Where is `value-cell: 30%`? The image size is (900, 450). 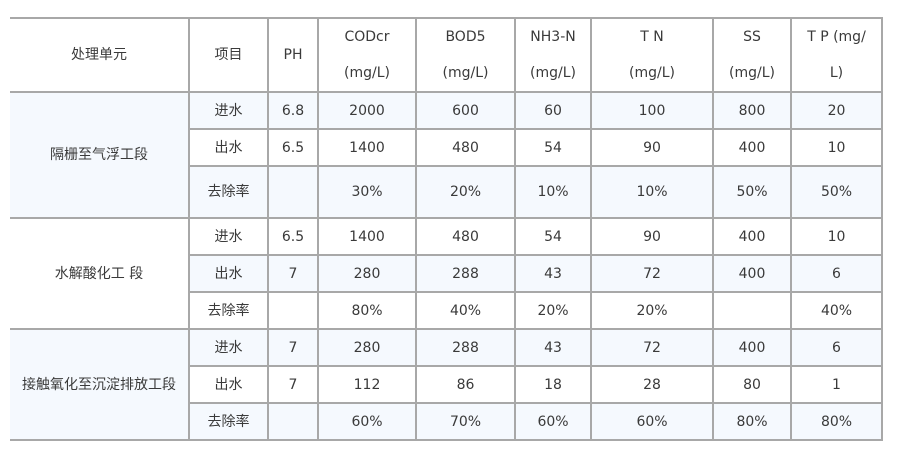 value-cell: 30% is located at coordinates (367, 192).